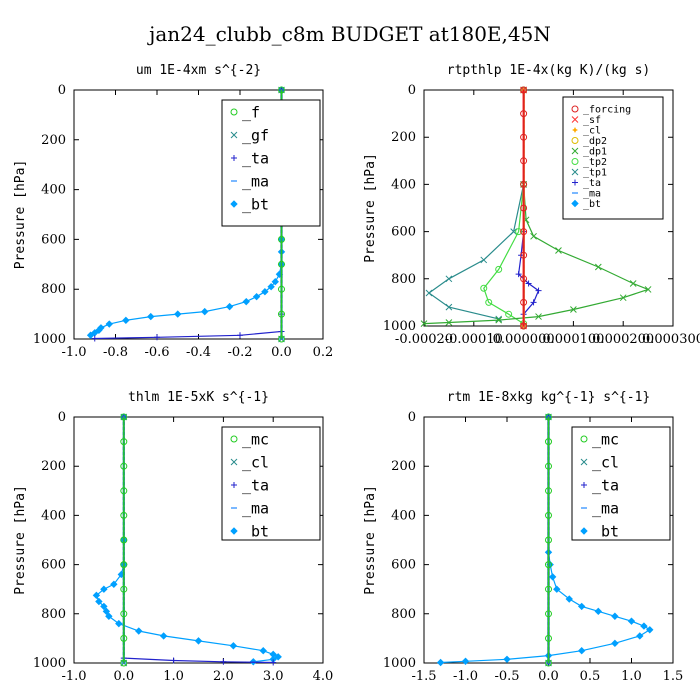  What do you see at coordinates (476, 204) in the screenshot?
I see `series-tp1` at bounding box center [476, 204].